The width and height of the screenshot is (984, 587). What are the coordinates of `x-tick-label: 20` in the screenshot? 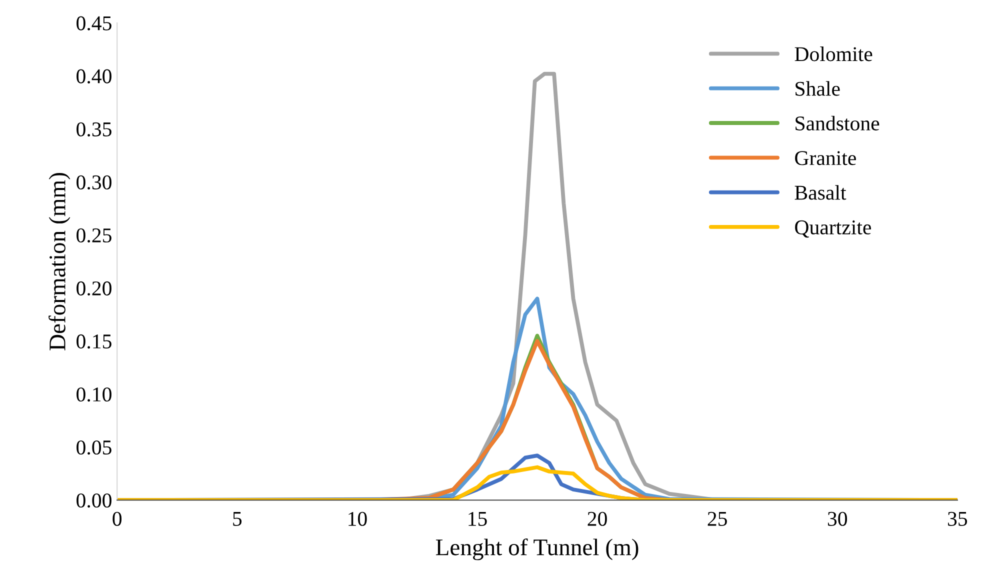 It's located at (597, 519).